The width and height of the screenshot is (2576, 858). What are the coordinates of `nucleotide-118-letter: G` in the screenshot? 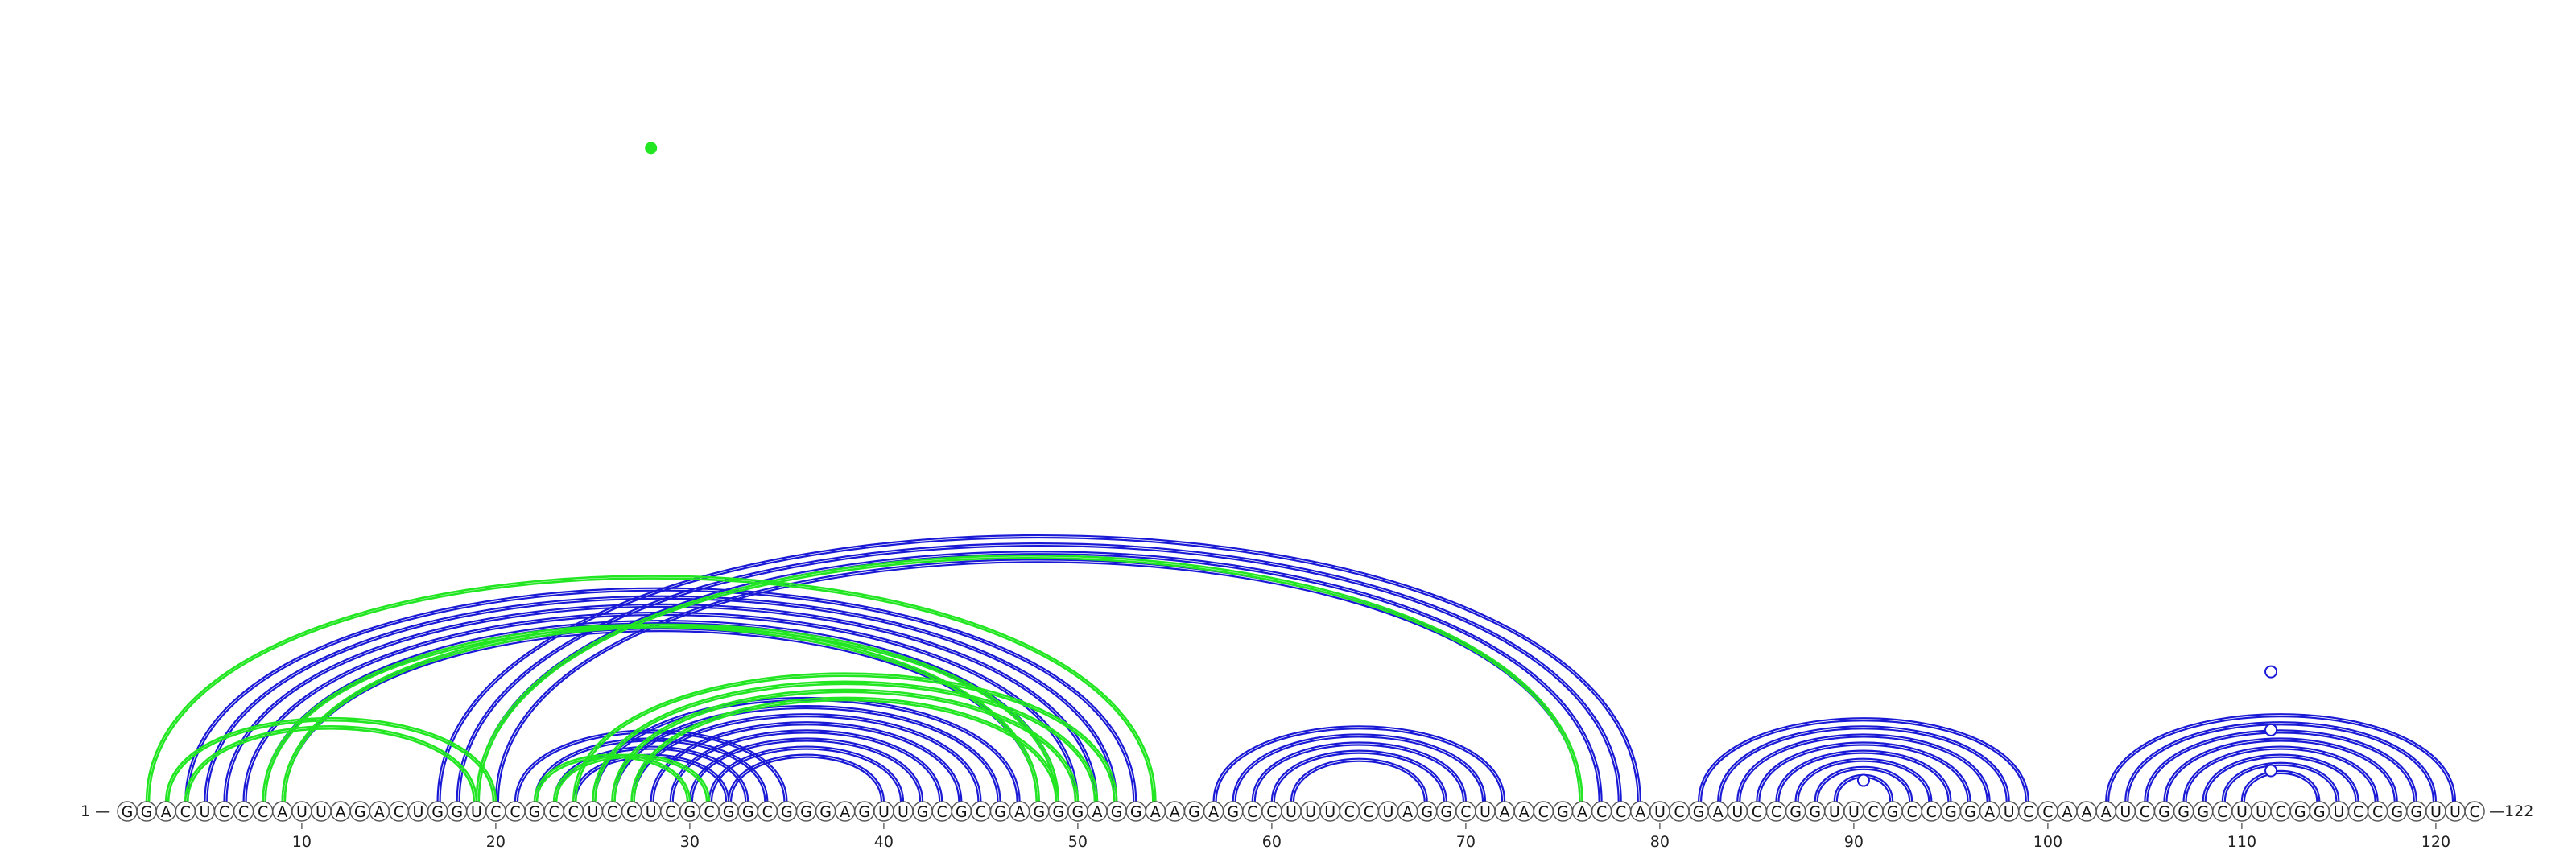 It's located at (2397, 812).